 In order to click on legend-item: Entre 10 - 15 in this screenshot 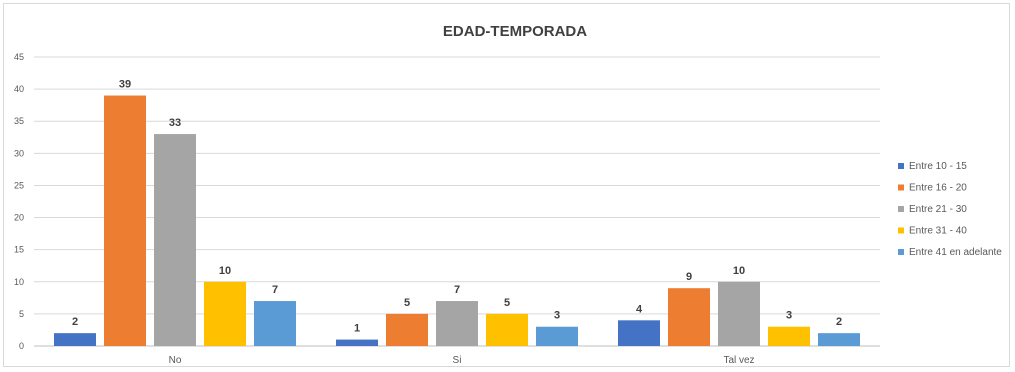, I will do `click(932, 166)`.